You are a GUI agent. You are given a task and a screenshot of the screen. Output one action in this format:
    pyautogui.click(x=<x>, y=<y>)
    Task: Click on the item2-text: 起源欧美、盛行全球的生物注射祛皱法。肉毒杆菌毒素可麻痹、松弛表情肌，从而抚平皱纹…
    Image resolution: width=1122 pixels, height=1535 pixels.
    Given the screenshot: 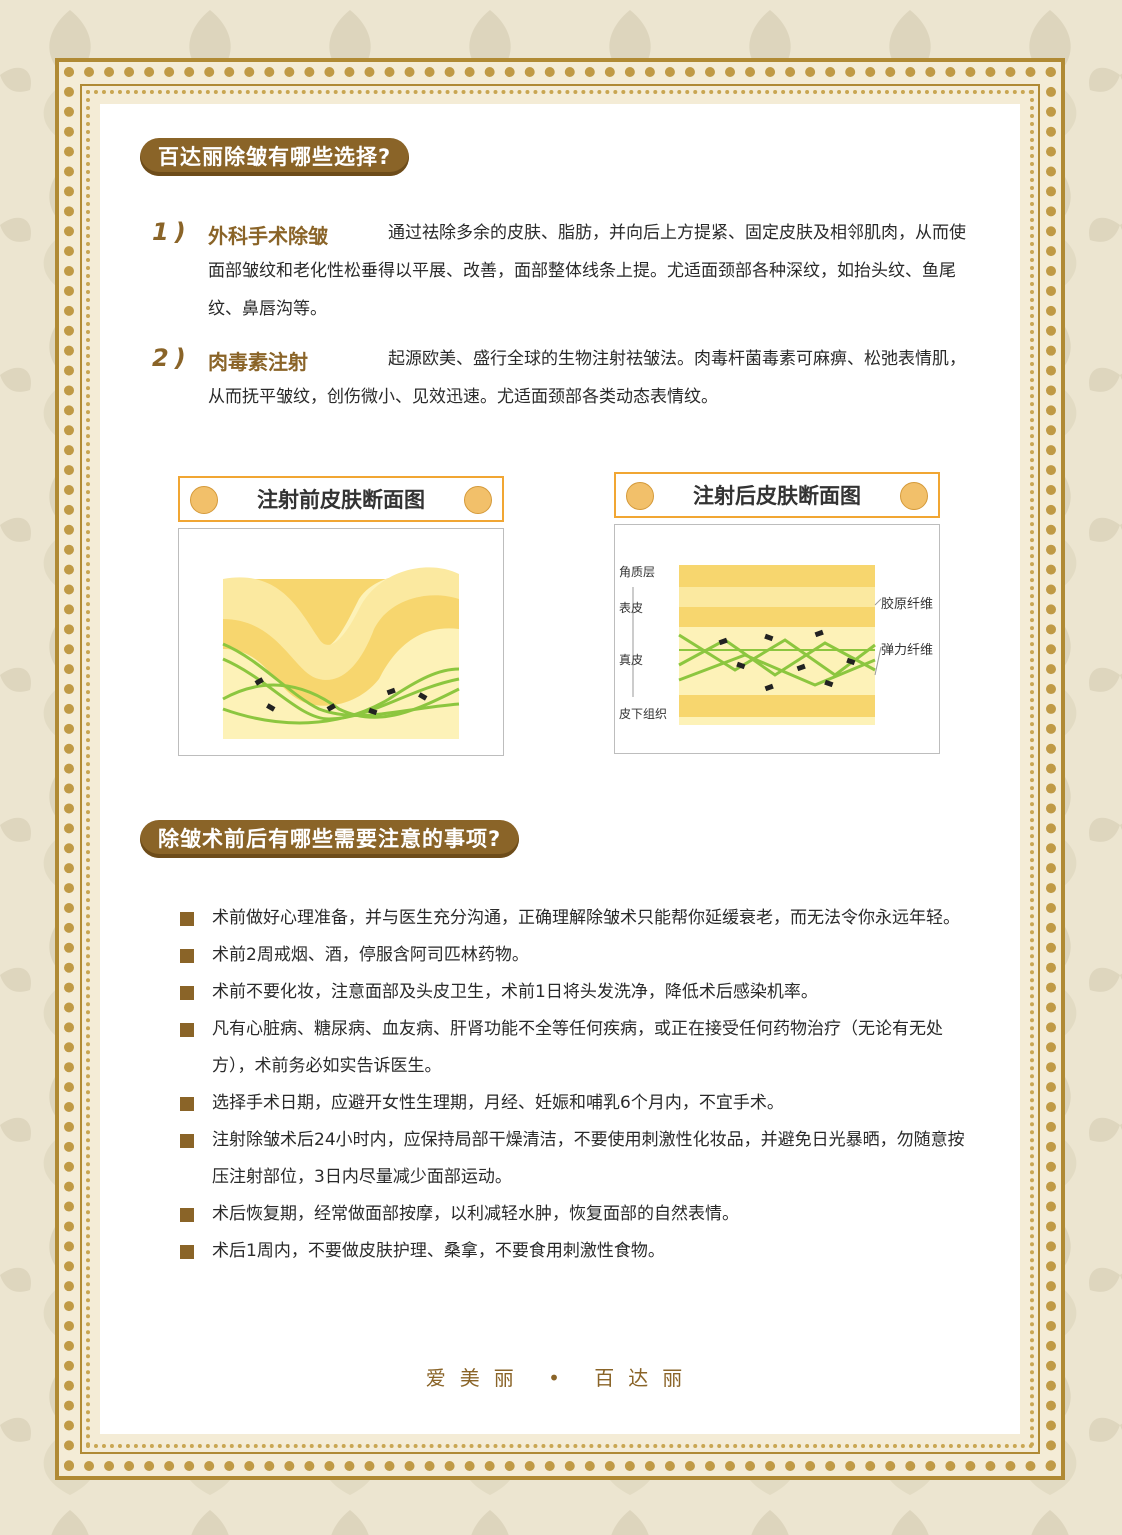 What is the action you would take?
    pyautogui.click(x=587, y=378)
    